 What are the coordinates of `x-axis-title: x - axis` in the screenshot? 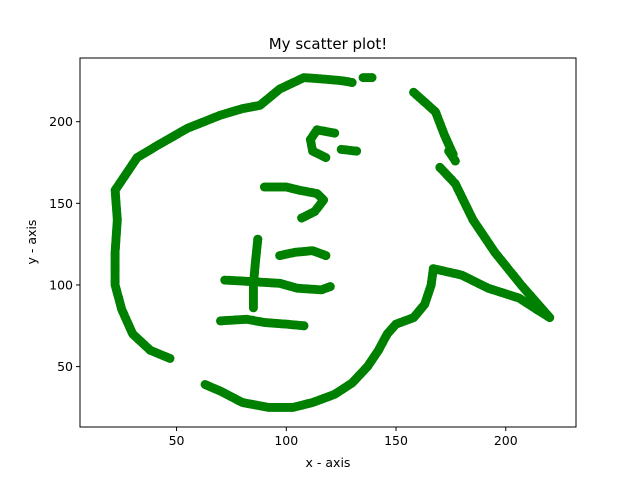 It's located at (328, 462).